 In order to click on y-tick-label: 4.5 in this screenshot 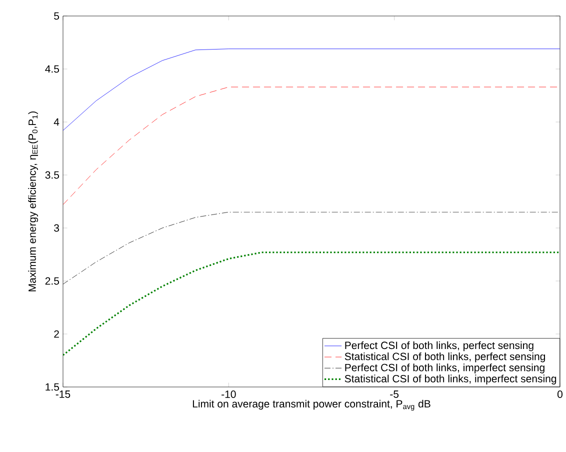, I will do `click(52, 69)`.